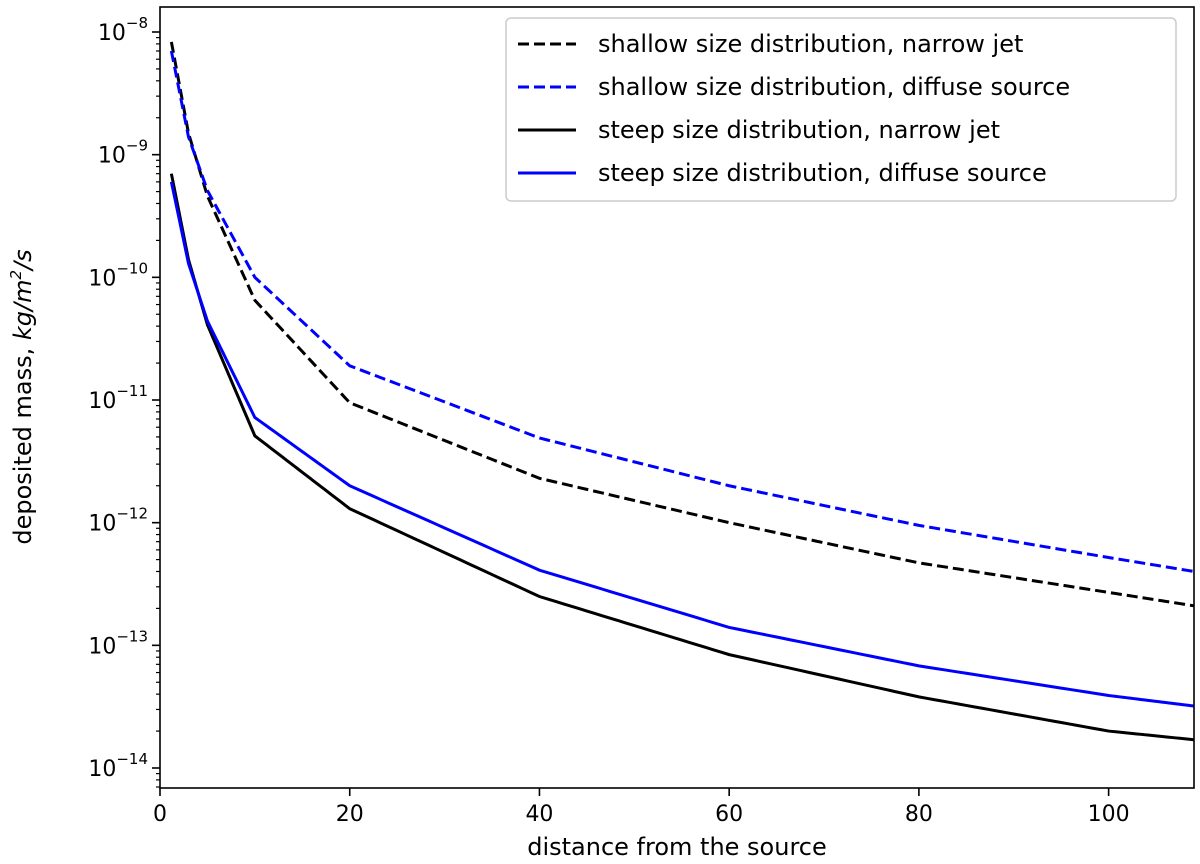  Describe the element at coordinates (1109, 814) in the screenshot. I see `x-tick-label: 100` at that location.